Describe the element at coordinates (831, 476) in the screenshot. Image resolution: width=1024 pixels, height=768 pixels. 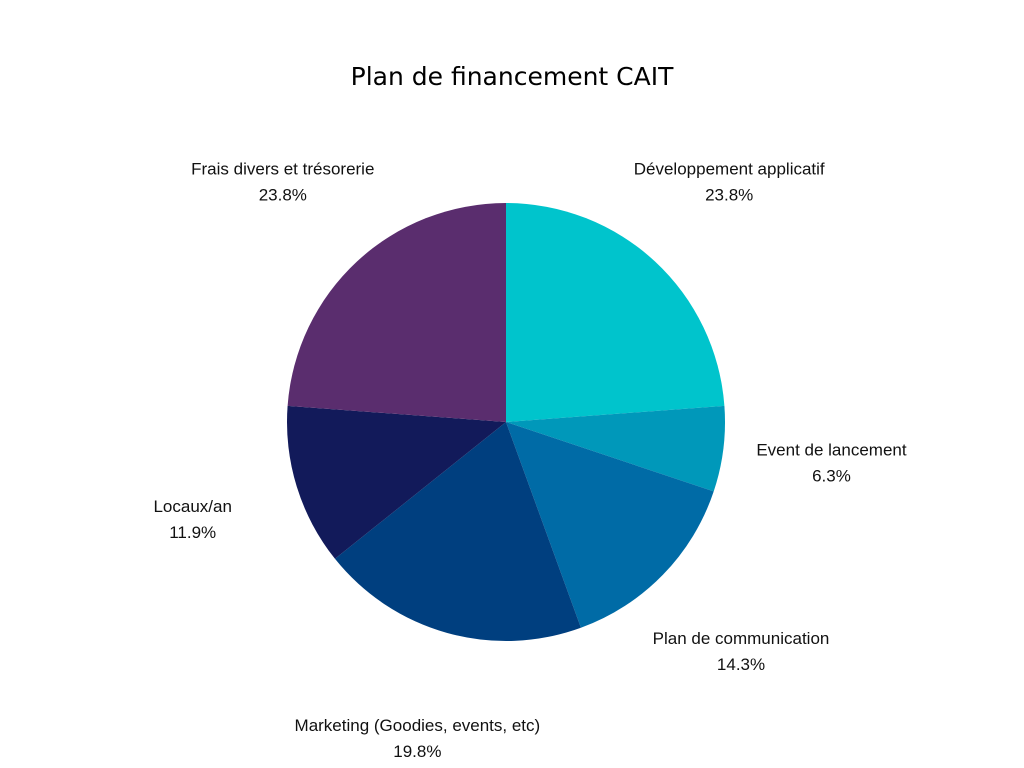
I see `slice-value-event-de-lancement: 6.3%` at that location.